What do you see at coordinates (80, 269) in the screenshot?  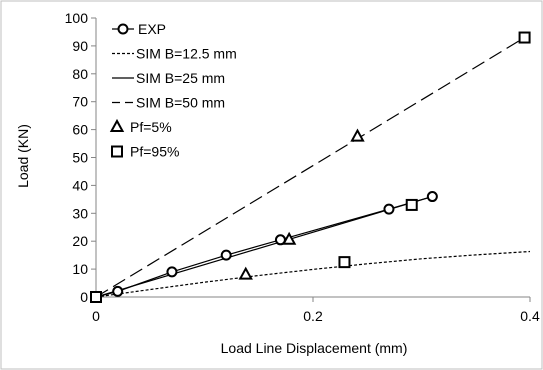 I see `y-tick-label: 10` at bounding box center [80, 269].